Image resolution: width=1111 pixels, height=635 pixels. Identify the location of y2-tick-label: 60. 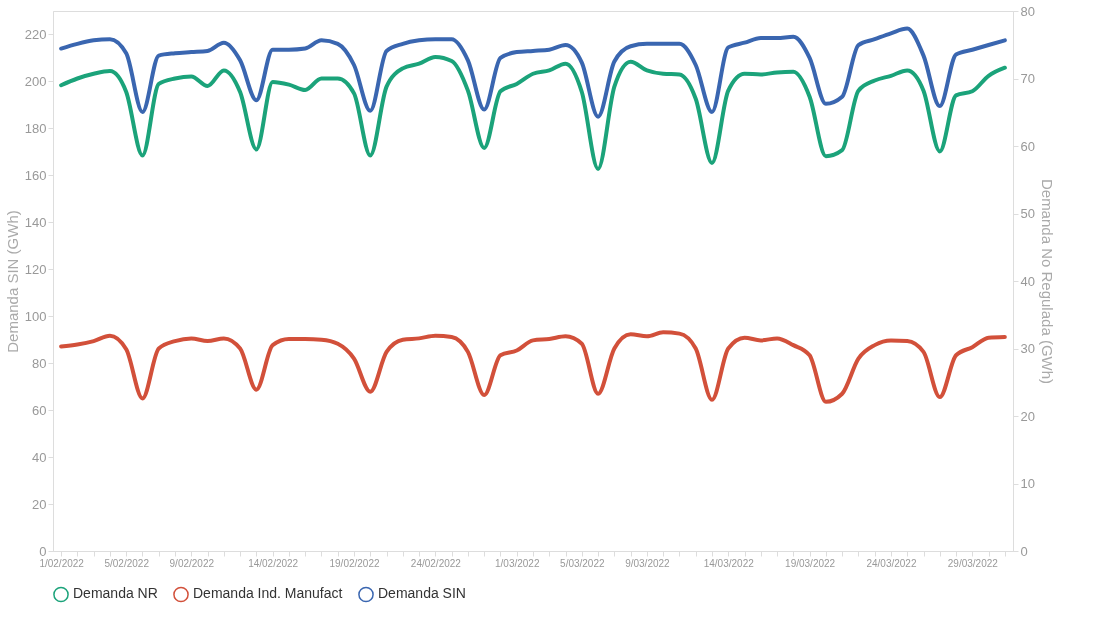
(1027, 146).